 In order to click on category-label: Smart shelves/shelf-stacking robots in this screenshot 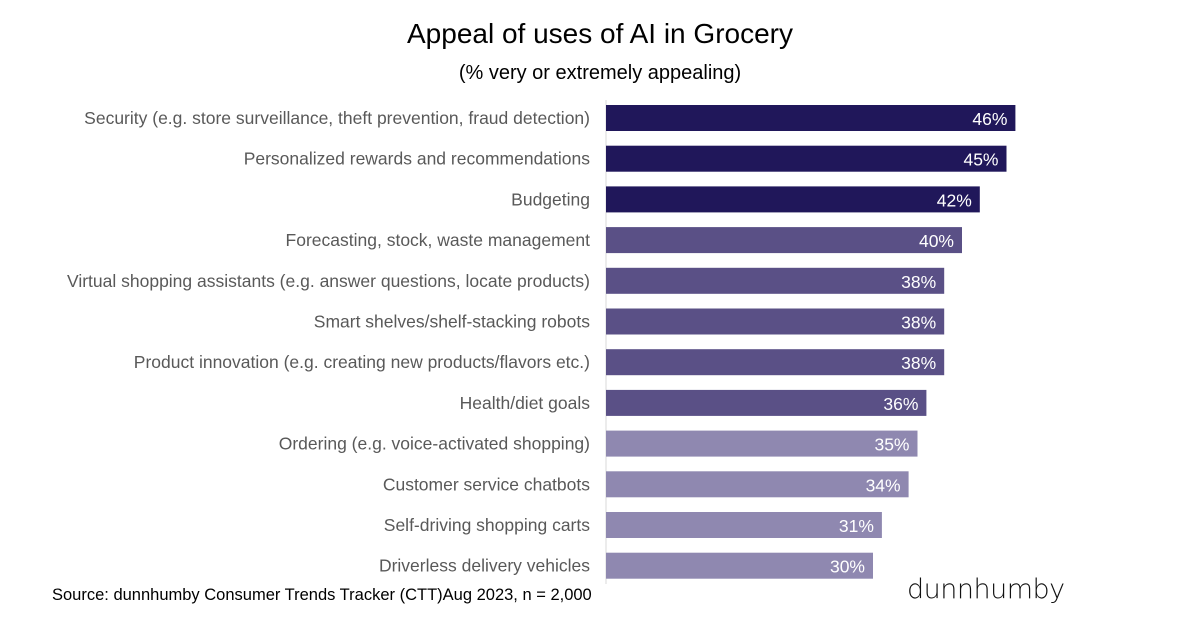, I will do `click(452, 322)`.